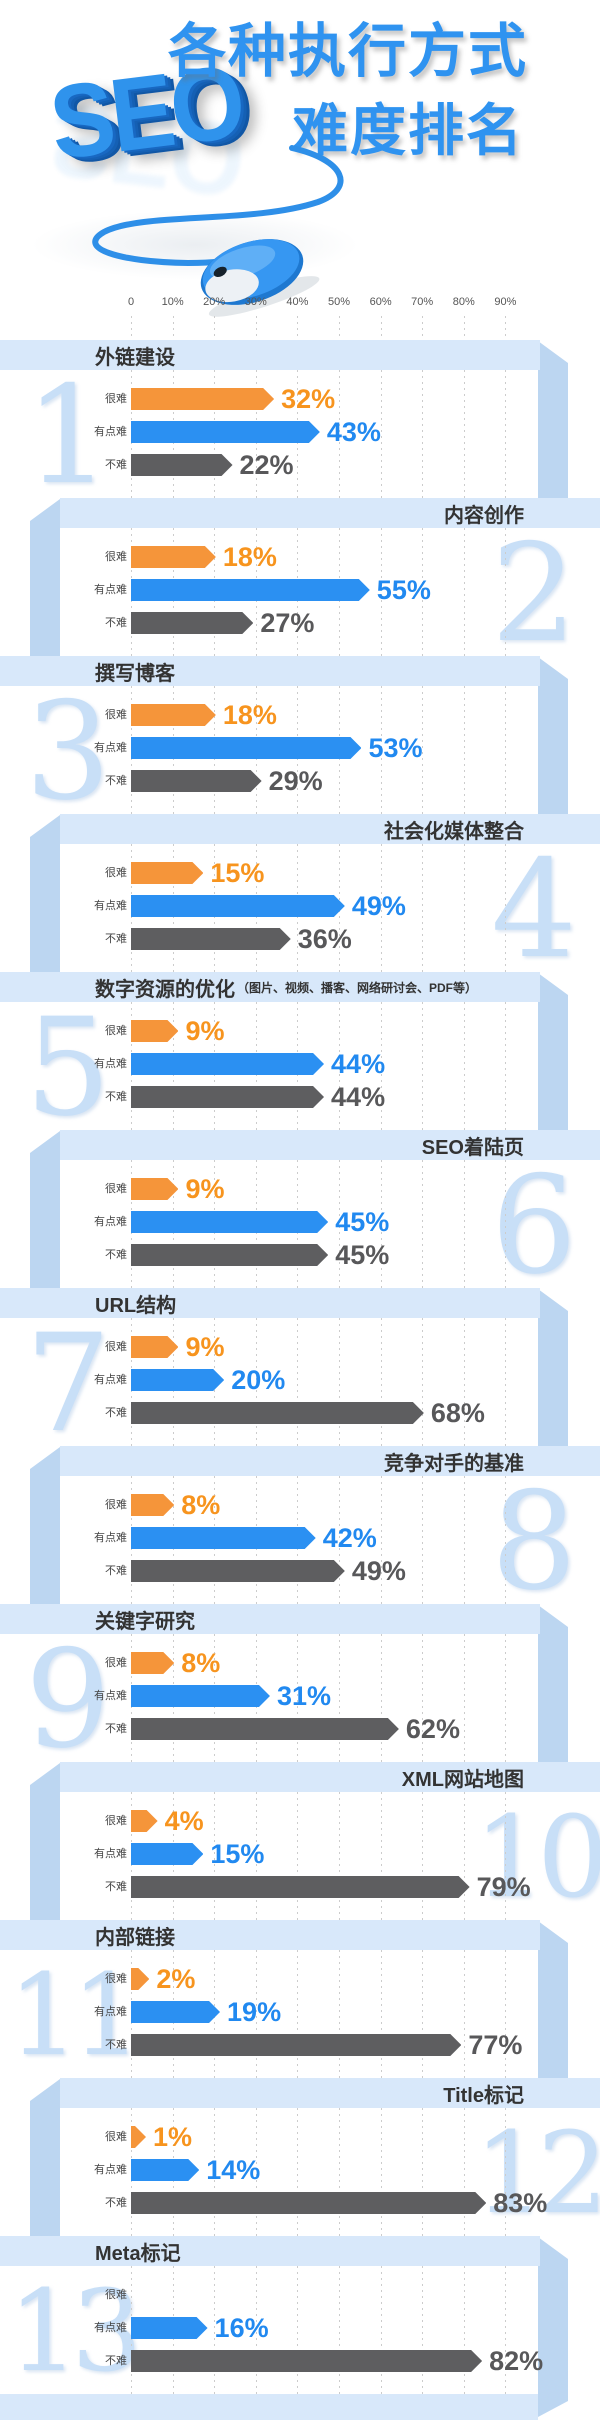  I want to click on bar-row: 不难 79%, so click(300, 1887).